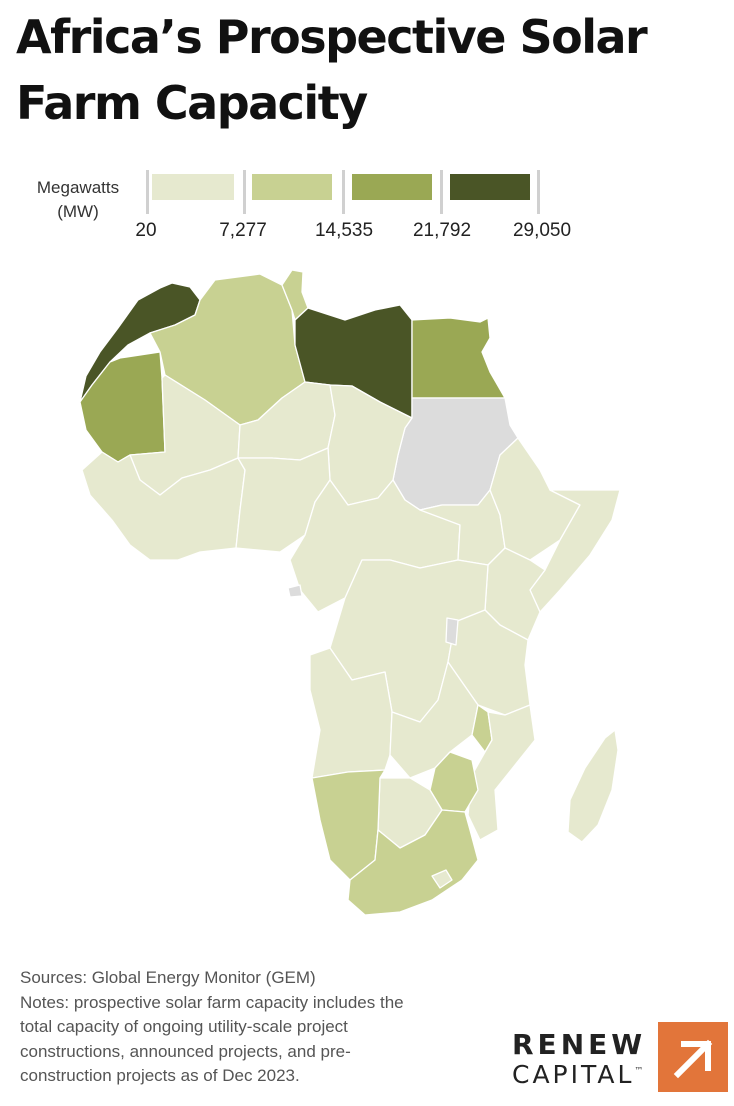 This screenshot has height=1106, width=734. Describe the element at coordinates (78, 200) in the screenshot. I see `legend-unit-label: Megawatts (MW)` at that location.